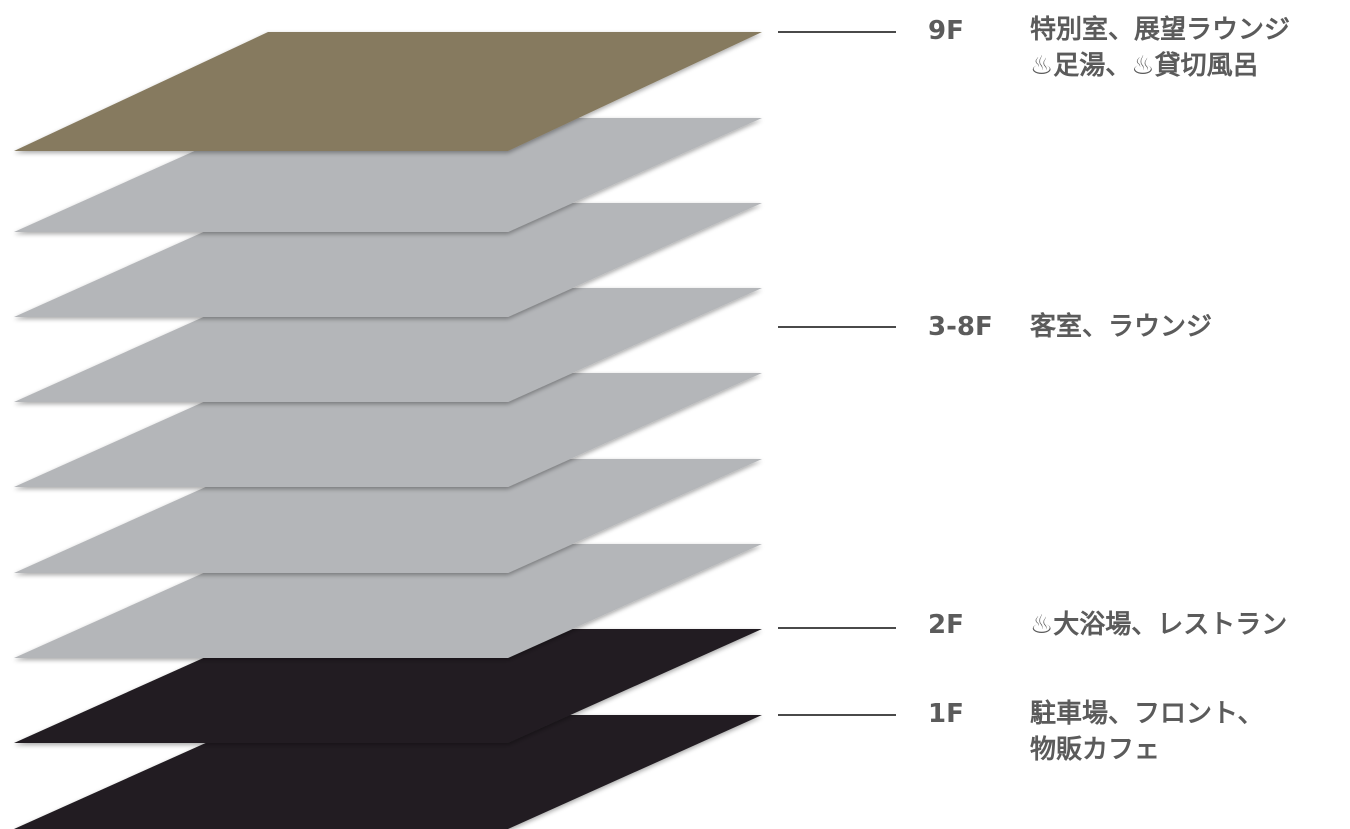 This screenshot has width=1350, height=829. Describe the element at coordinates (1160, 48) in the screenshot. I see `floor-desc-9f: 特別室、展望ラウンジ ♨足湯、♨貸切風呂` at that location.